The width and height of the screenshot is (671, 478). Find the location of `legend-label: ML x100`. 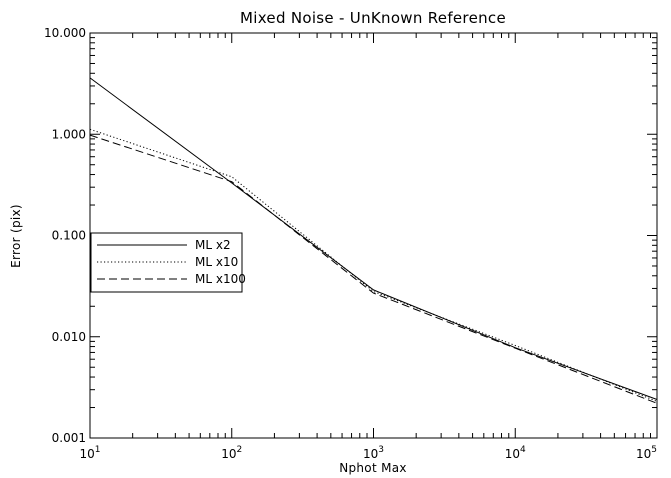

legend-label: ML x100 is located at coordinates (220, 279).